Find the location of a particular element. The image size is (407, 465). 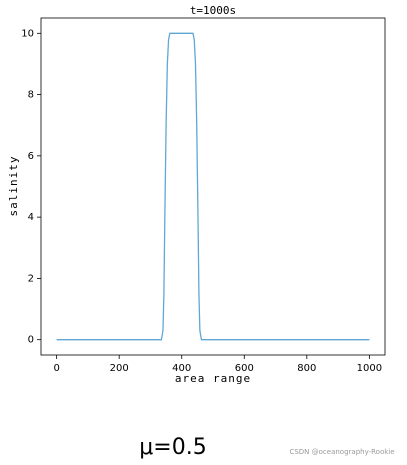

y-tick-label: 4 is located at coordinates (31, 217).